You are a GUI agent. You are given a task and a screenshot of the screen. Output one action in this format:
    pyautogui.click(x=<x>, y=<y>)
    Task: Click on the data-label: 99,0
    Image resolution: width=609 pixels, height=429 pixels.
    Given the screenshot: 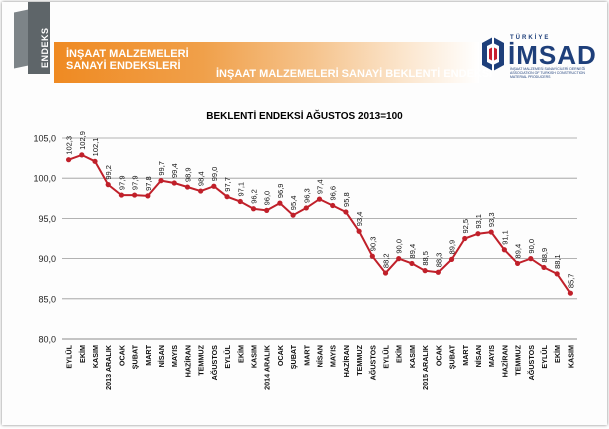 What is the action you would take?
    pyautogui.click(x=214, y=174)
    